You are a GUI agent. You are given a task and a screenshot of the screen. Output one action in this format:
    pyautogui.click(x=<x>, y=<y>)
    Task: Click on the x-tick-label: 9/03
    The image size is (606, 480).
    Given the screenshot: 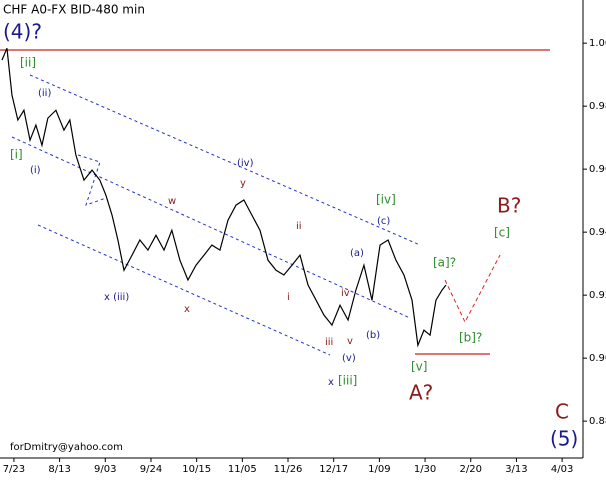 What is the action you would take?
    pyautogui.click(x=105, y=469)
    